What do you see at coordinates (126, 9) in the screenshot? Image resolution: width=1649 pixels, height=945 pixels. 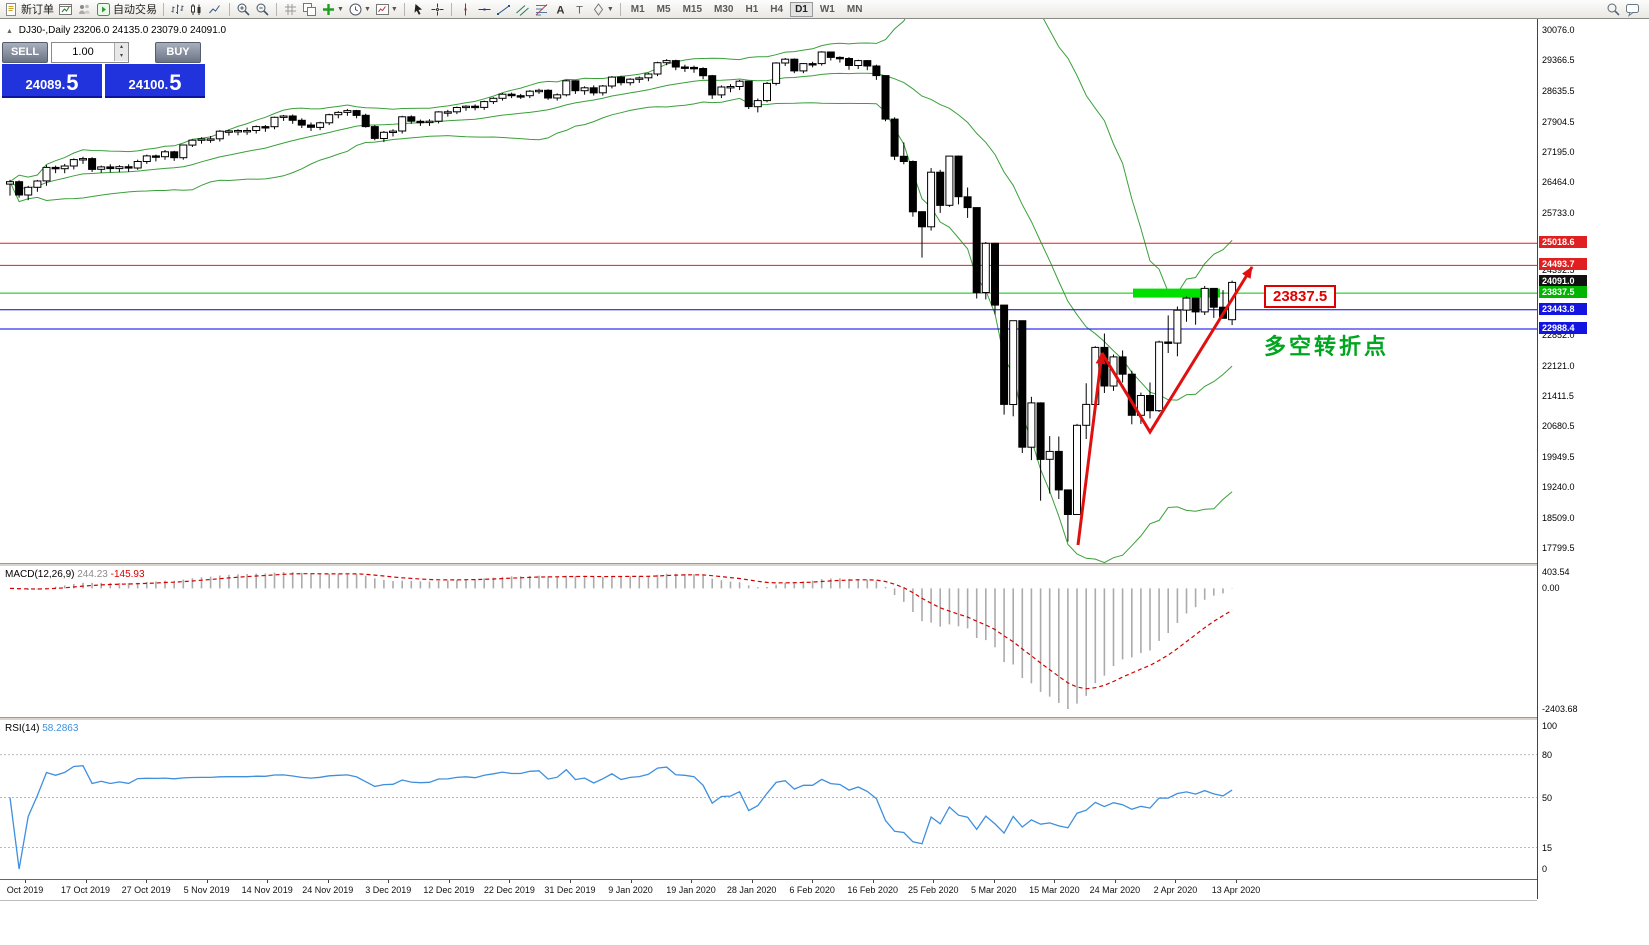 I see `auto-trading-button: 自动交易` at bounding box center [126, 9].